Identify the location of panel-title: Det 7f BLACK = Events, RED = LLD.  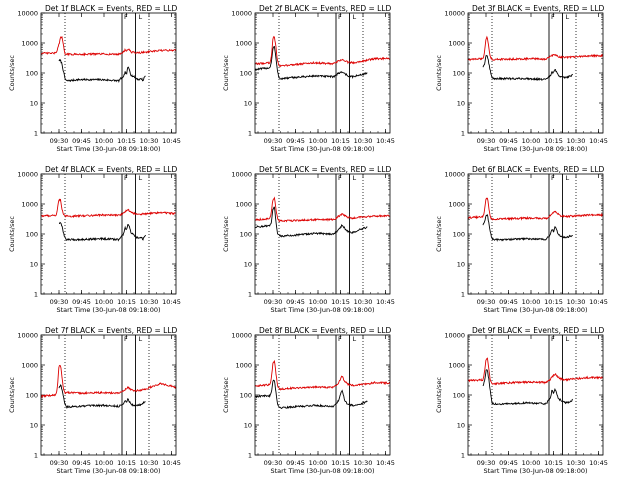
(111, 330).